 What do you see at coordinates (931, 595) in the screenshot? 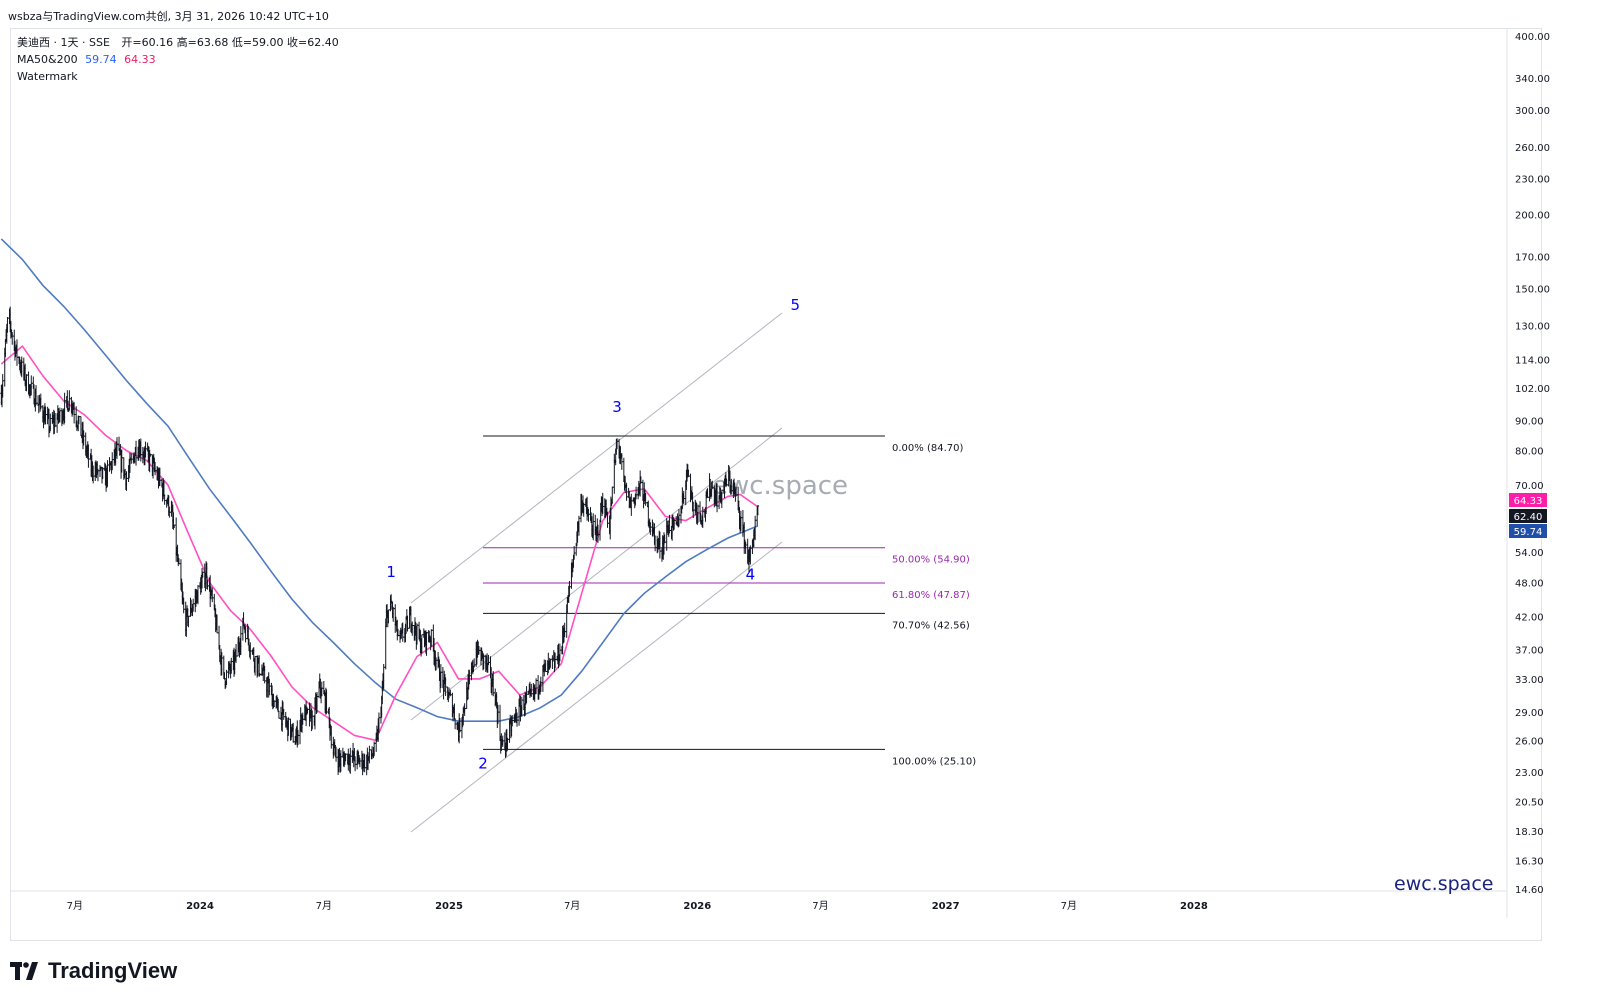
I see `fib-level-label: 61.80% (47.87)` at bounding box center [931, 595].